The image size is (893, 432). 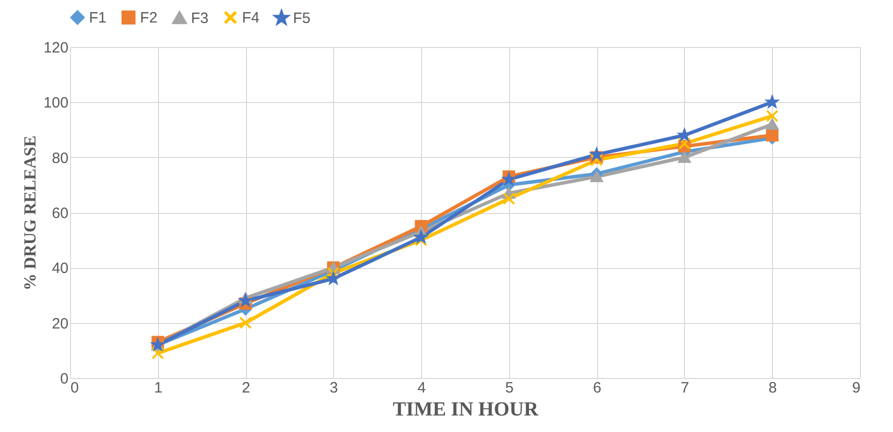 I want to click on x-tick-label: 7, so click(x=685, y=388).